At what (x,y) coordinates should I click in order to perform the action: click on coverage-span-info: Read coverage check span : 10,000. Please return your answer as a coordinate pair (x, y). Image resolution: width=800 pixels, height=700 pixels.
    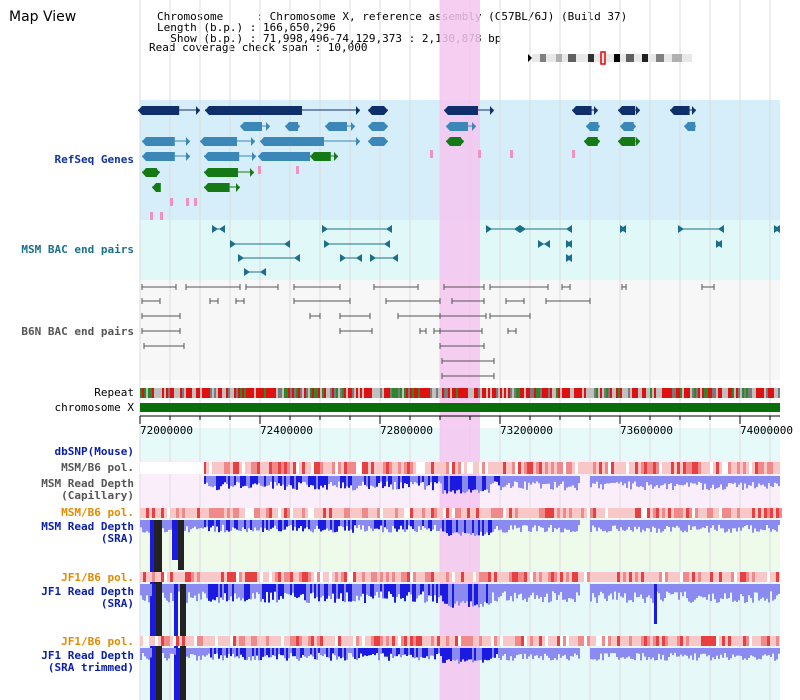
    Looking at the image, I should click on (258, 47).